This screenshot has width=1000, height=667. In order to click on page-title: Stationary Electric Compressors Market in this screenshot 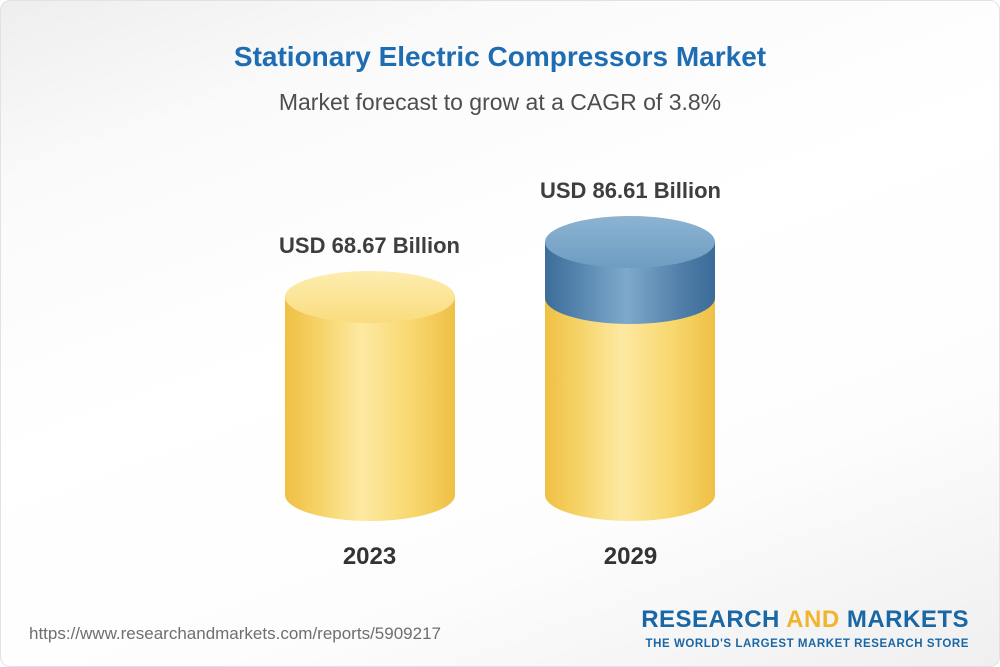, I will do `click(500, 56)`.